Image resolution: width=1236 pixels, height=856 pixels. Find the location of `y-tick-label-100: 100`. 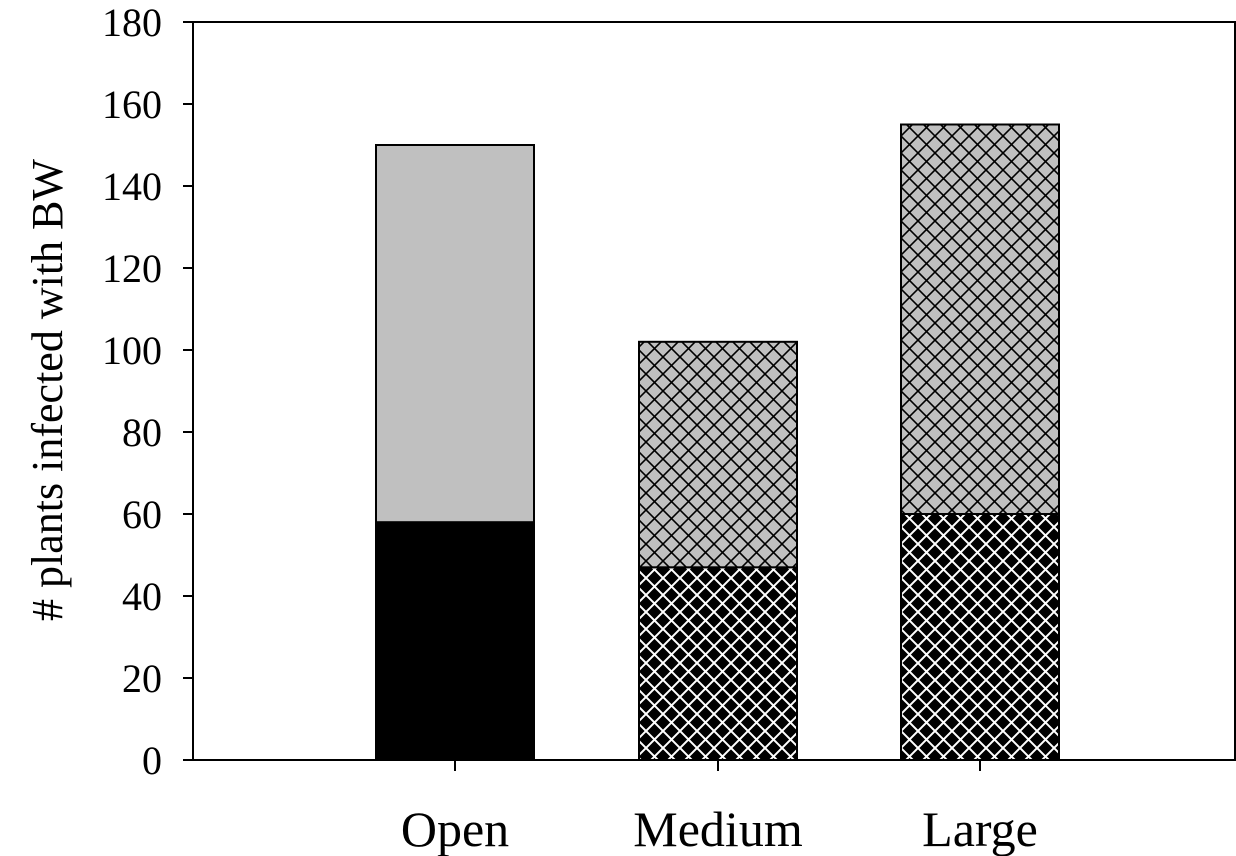

y-tick-label-100: 100 is located at coordinates (132, 350).